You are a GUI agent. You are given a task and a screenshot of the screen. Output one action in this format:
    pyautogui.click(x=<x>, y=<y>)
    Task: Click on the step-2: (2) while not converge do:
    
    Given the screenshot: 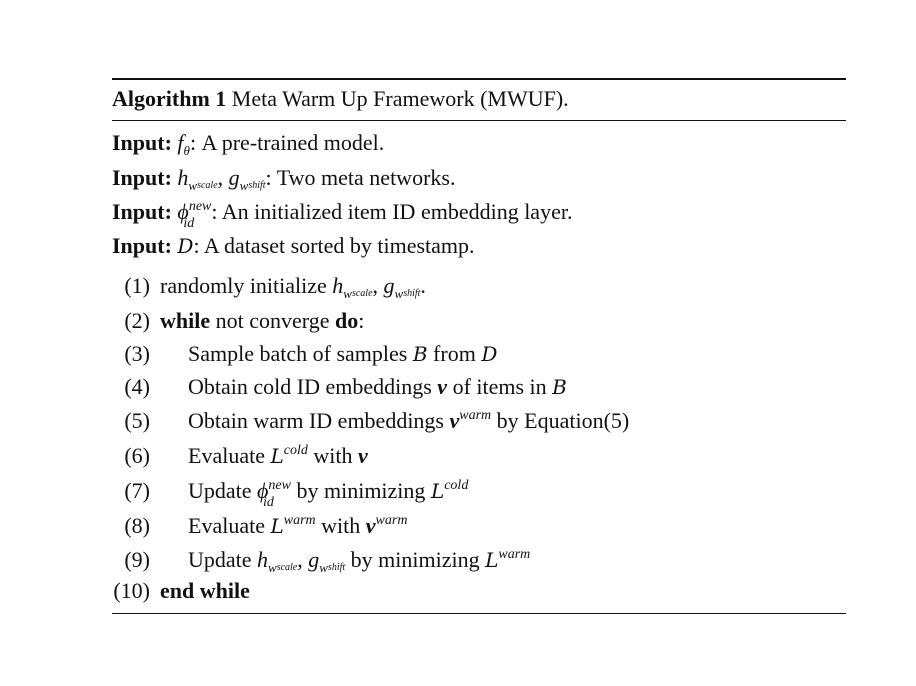 What is the action you would take?
    pyautogui.click(x=238, y=321)
    